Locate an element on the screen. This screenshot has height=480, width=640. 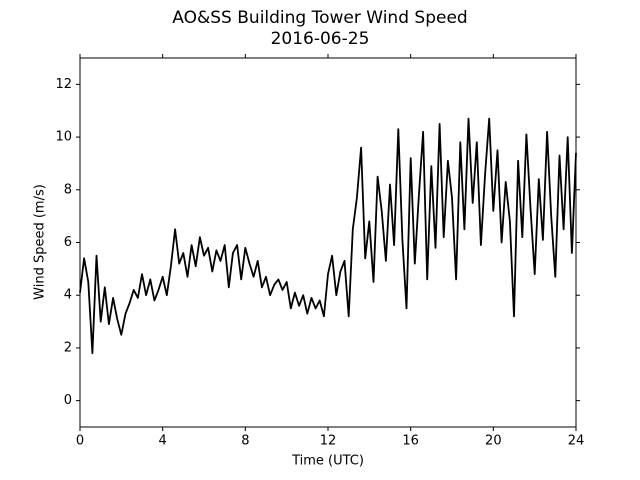
y-tick-label: 8 is located at coordinates (68, 189).